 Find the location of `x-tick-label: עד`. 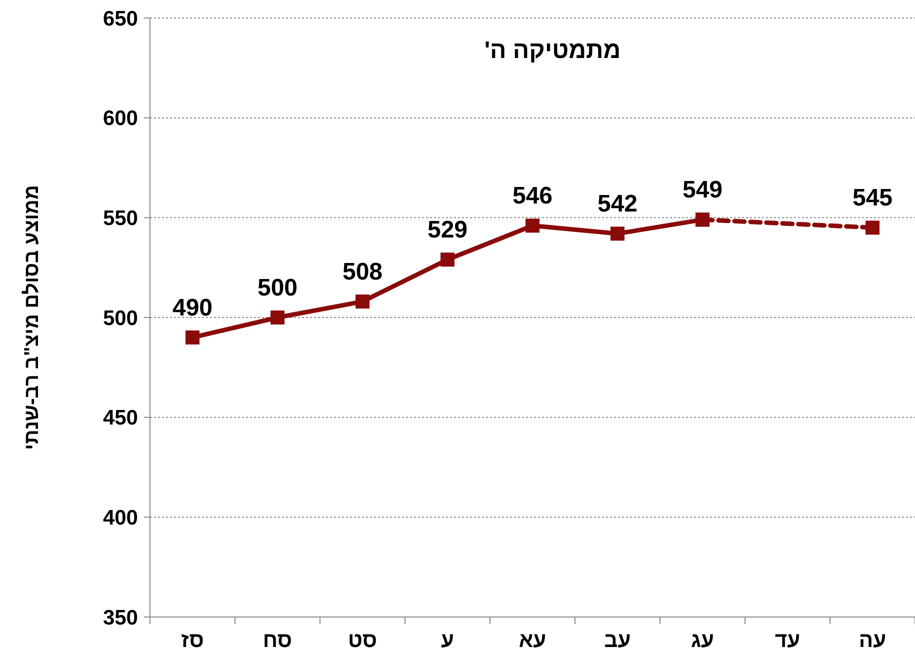

x-tick-label: עד is located at coordinates (787, 640).